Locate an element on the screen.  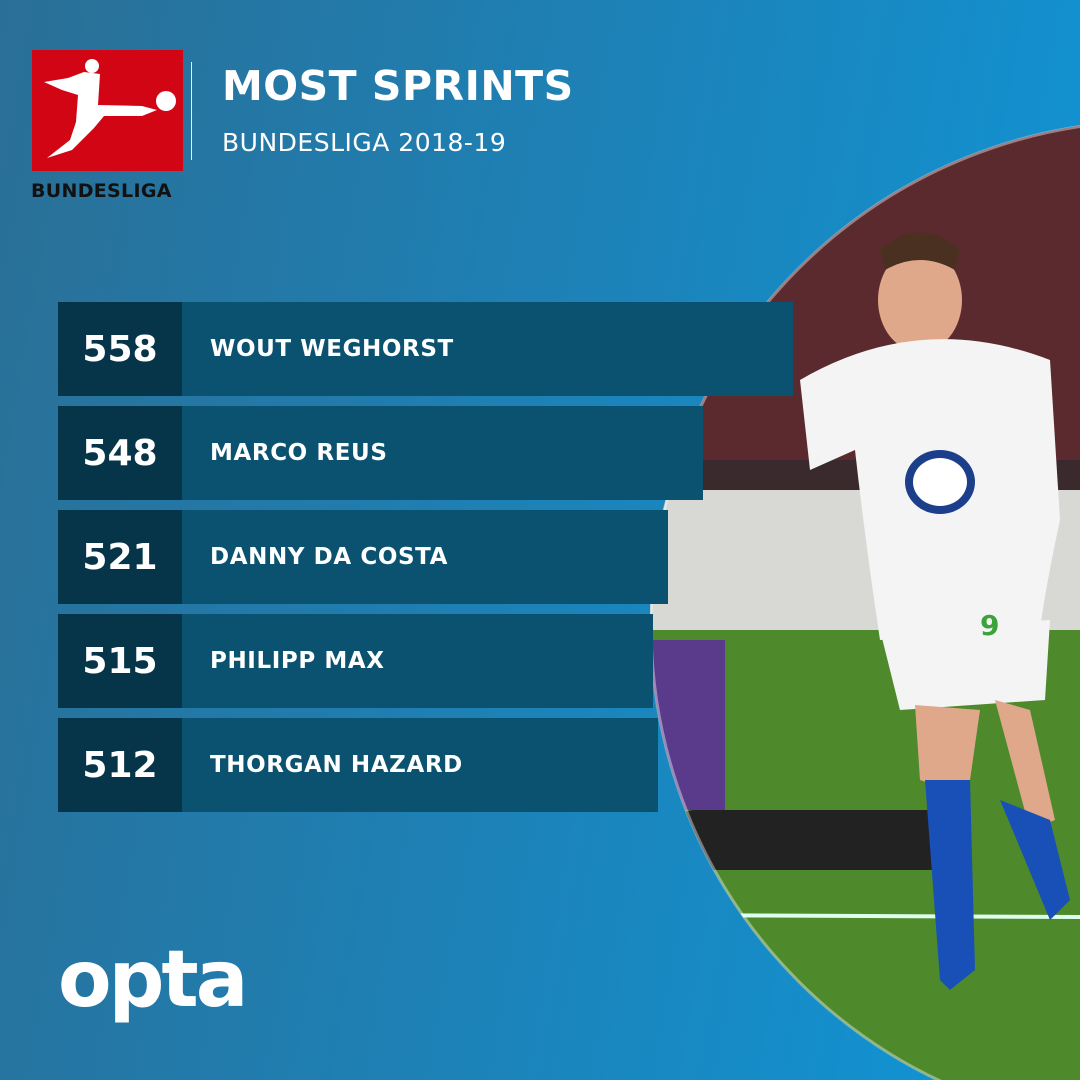
bundesliga-logo is located at coordinates (107, 110).